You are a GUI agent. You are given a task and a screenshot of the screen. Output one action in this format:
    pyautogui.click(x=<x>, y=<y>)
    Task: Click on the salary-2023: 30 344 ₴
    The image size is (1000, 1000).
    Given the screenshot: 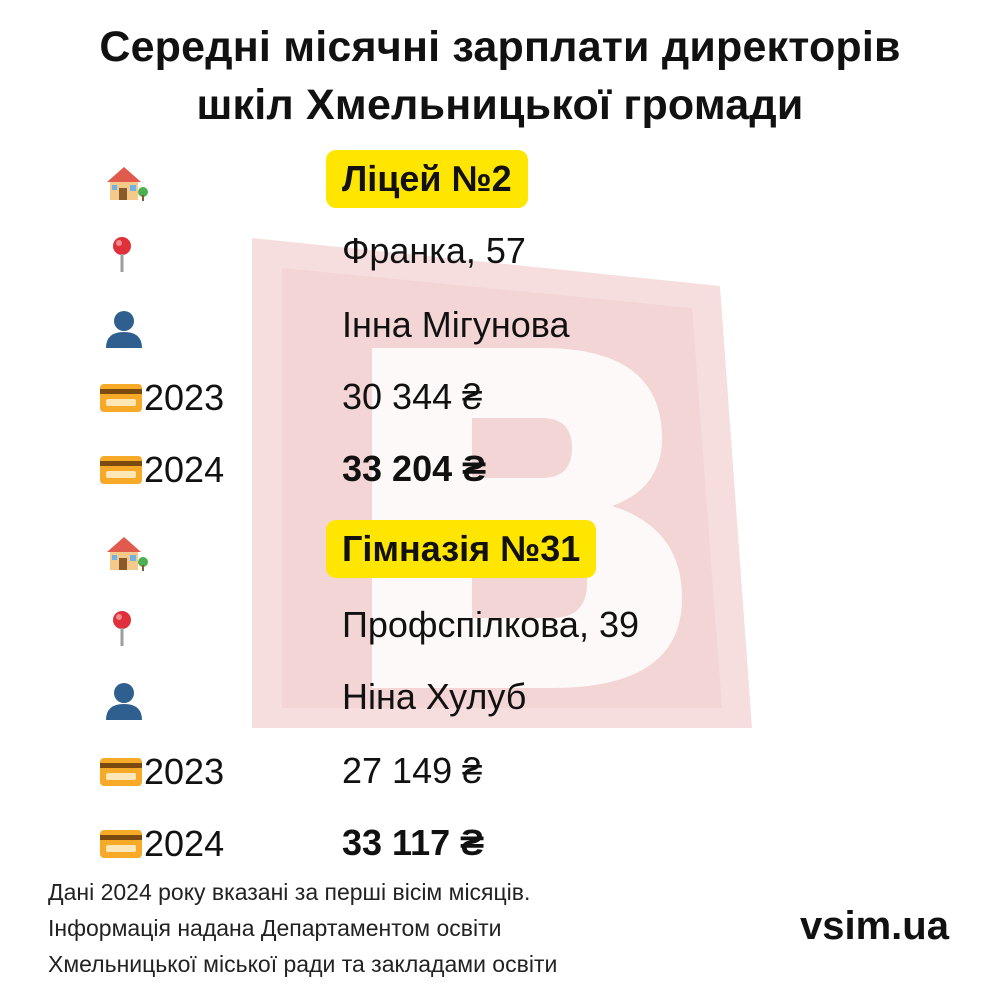 What is the action you would take?
    pyautogui.click(x=412, y=396)
    